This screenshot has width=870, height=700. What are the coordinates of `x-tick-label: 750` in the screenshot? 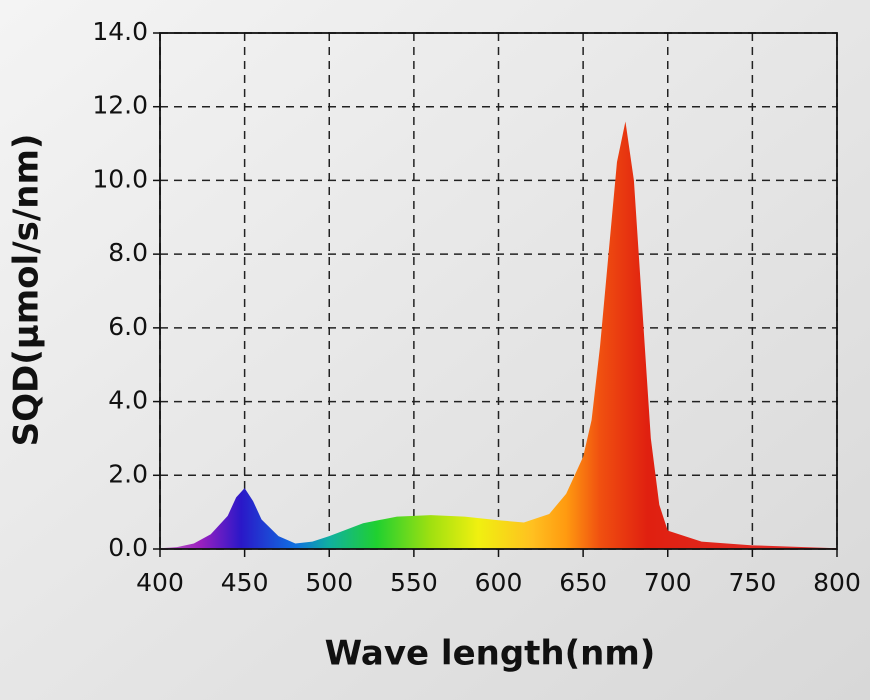 It's located at (753, 582).